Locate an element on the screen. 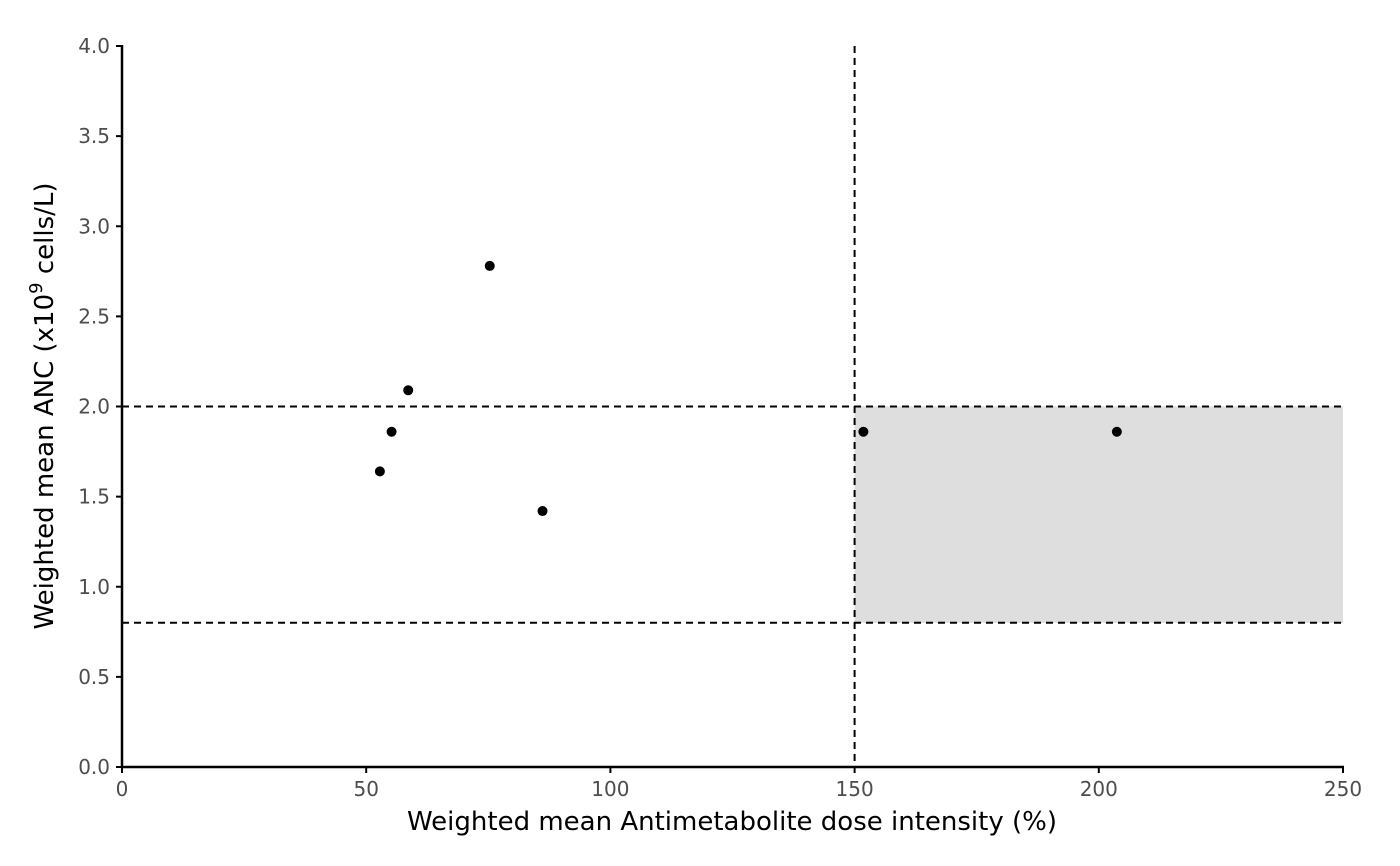 Image resolution: width=1400 pixels, height=866 pixels. target-region is located at coordinates (1098, 514).